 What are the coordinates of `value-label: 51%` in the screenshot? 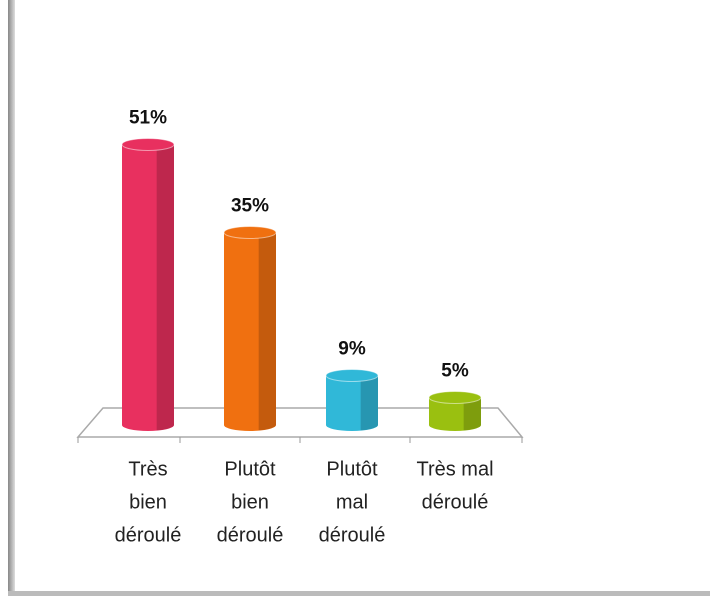 It's located at (148, 118).